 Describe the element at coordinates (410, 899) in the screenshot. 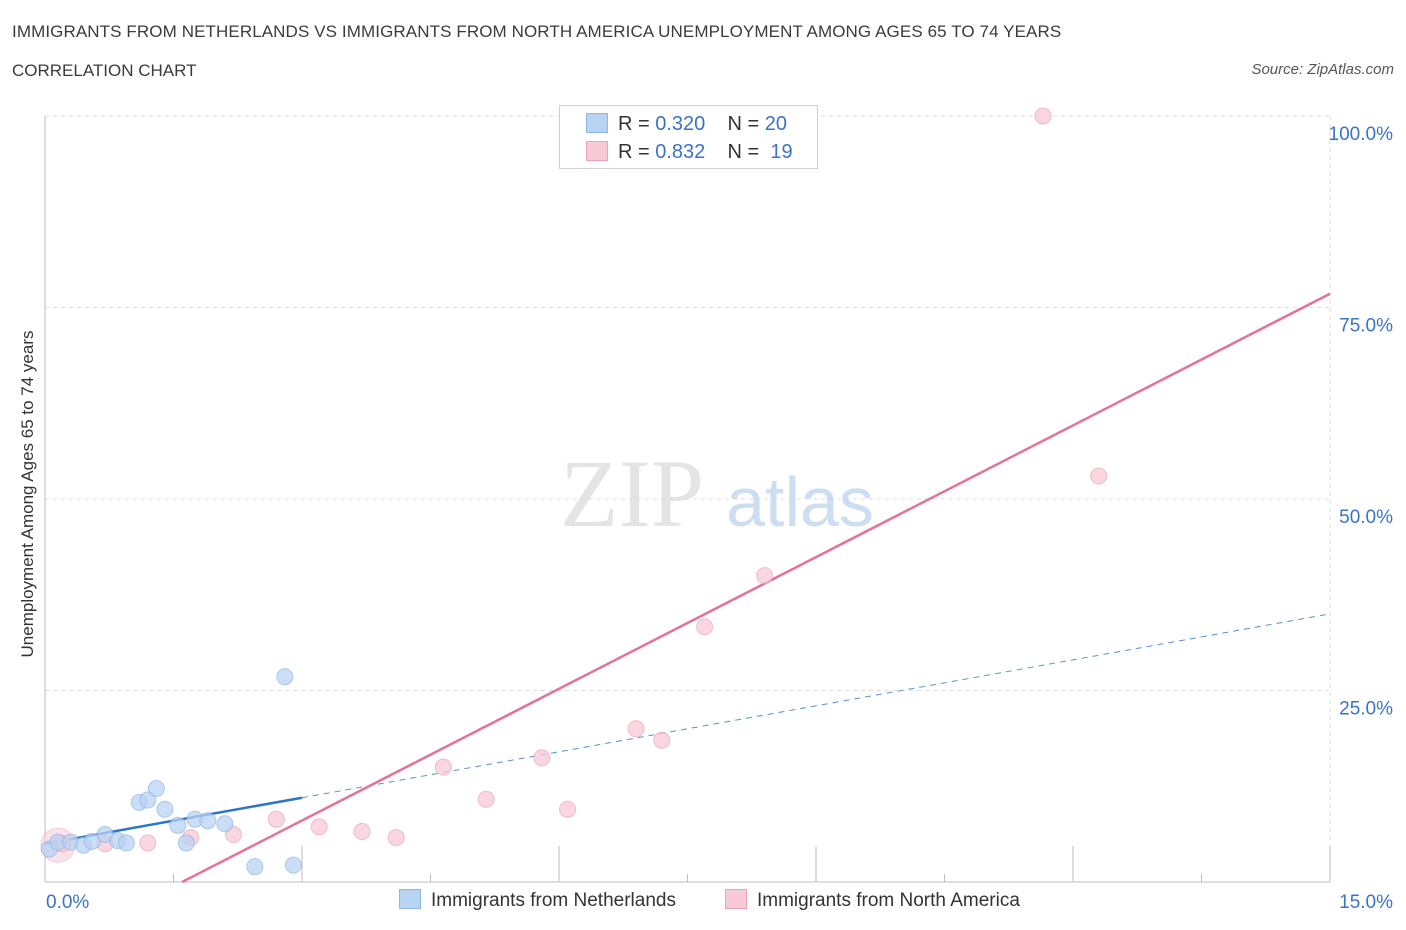

I see `bottom-legend-swatch-blue` at that location.